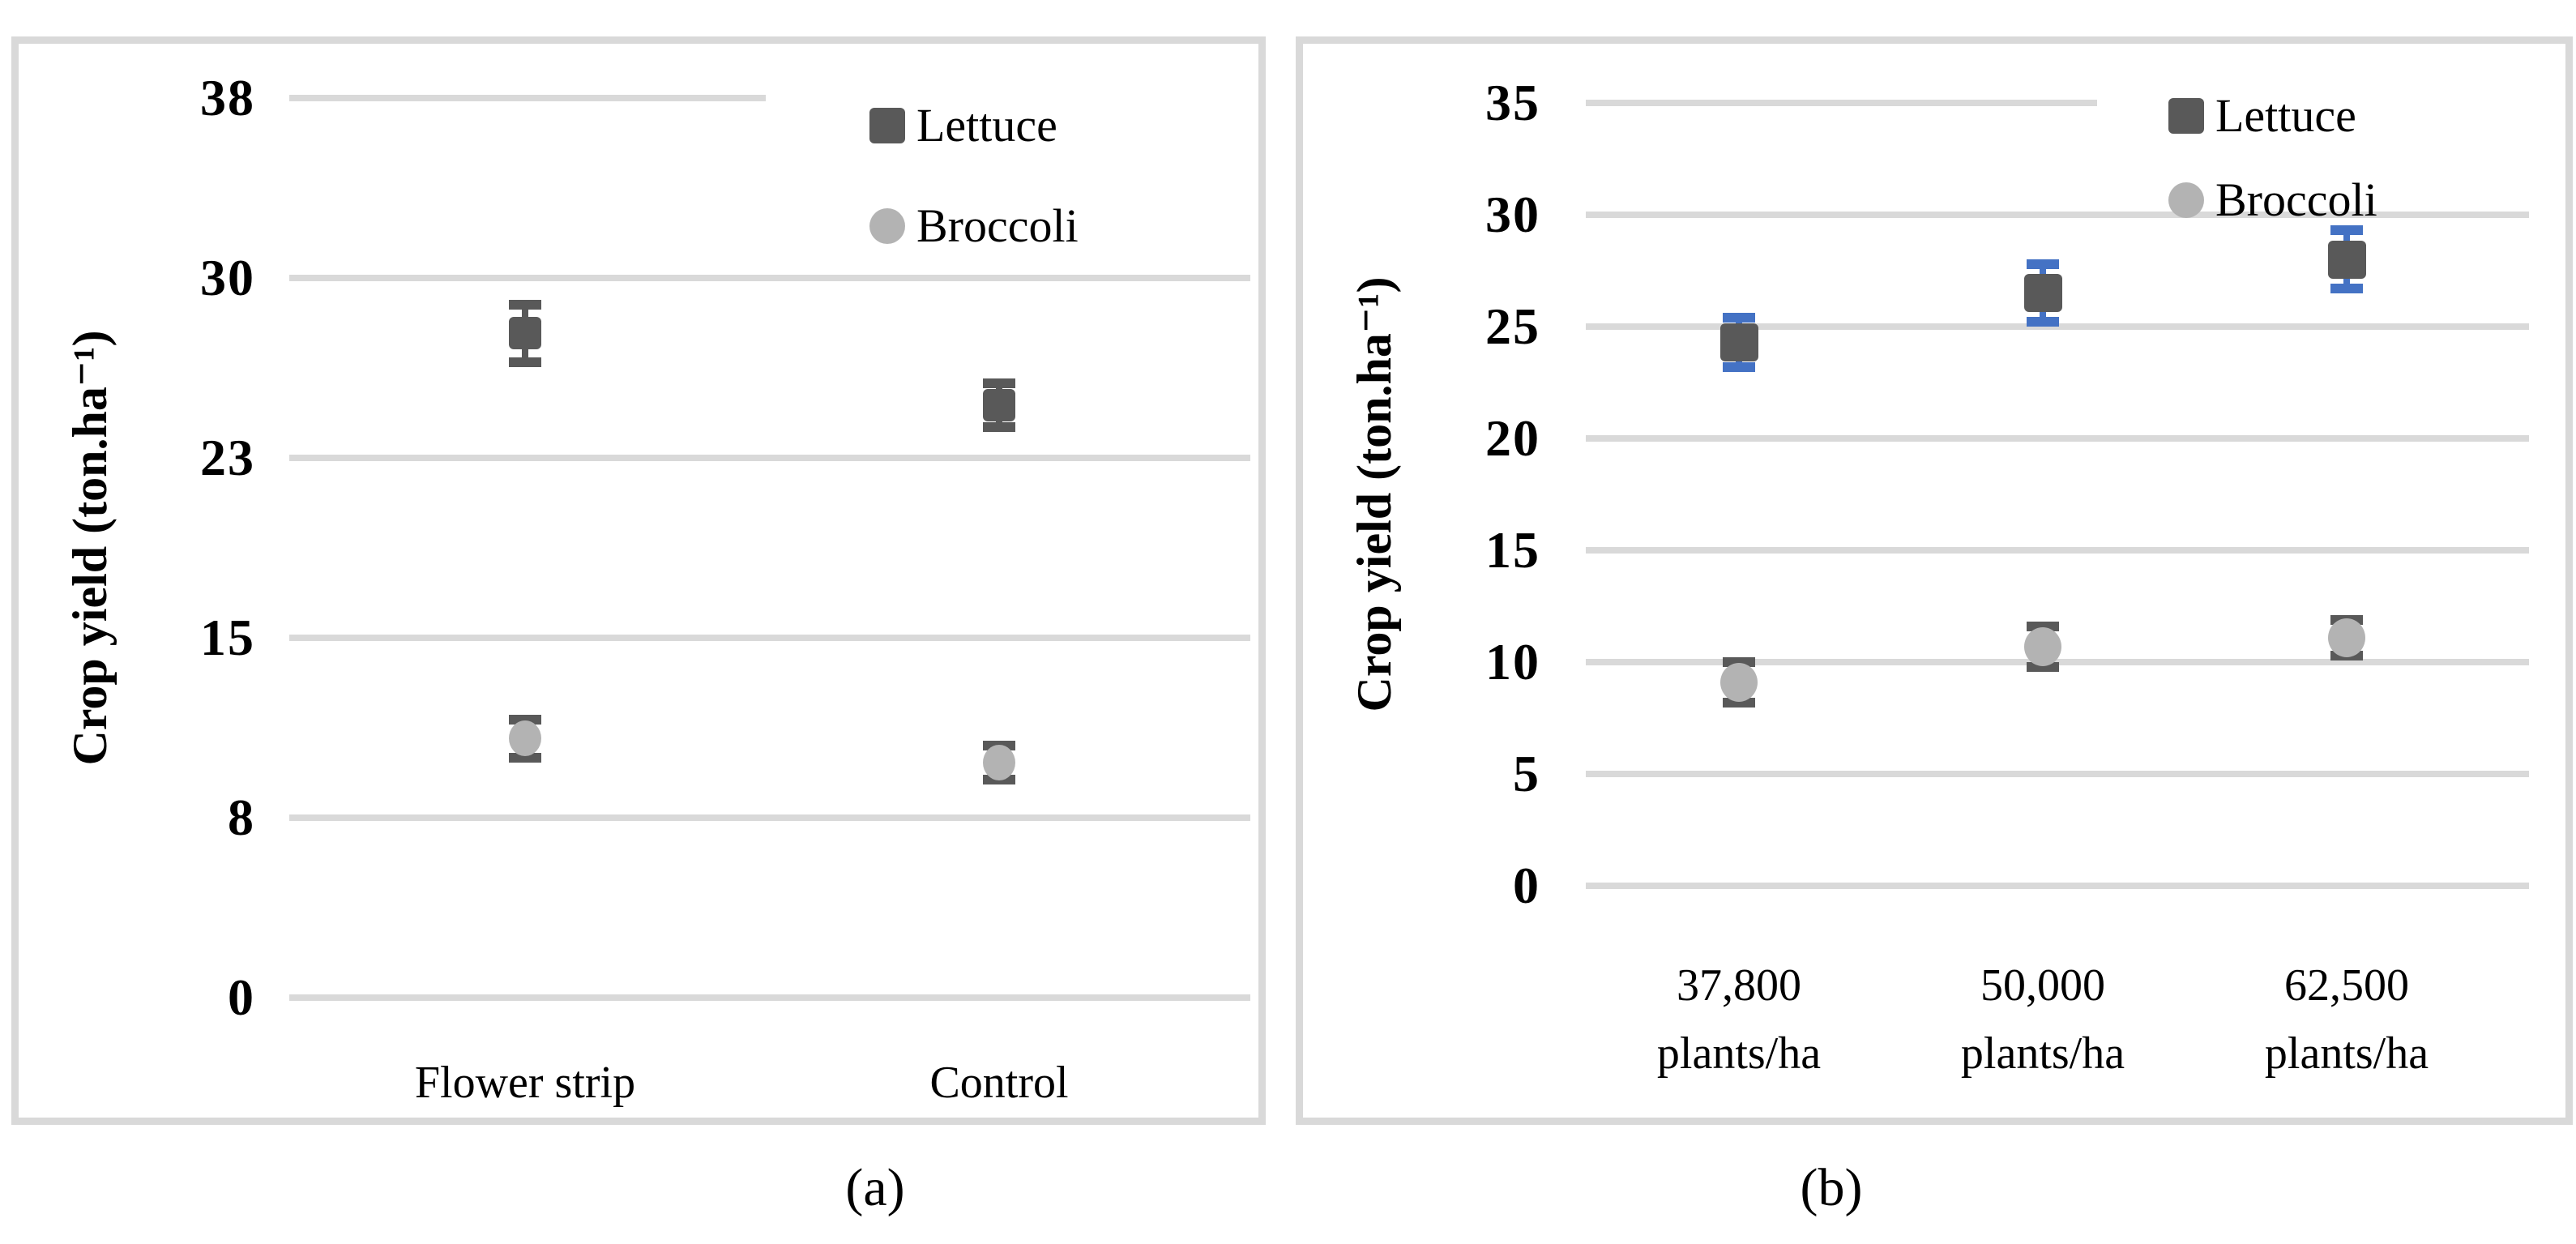 The width and height of the screenshot is (2576, 1244). What do you see at coordinates (1512, 438) in the screenshot?
I see `y-axis-tick-label: 20` at bounding box center [1512, 438].